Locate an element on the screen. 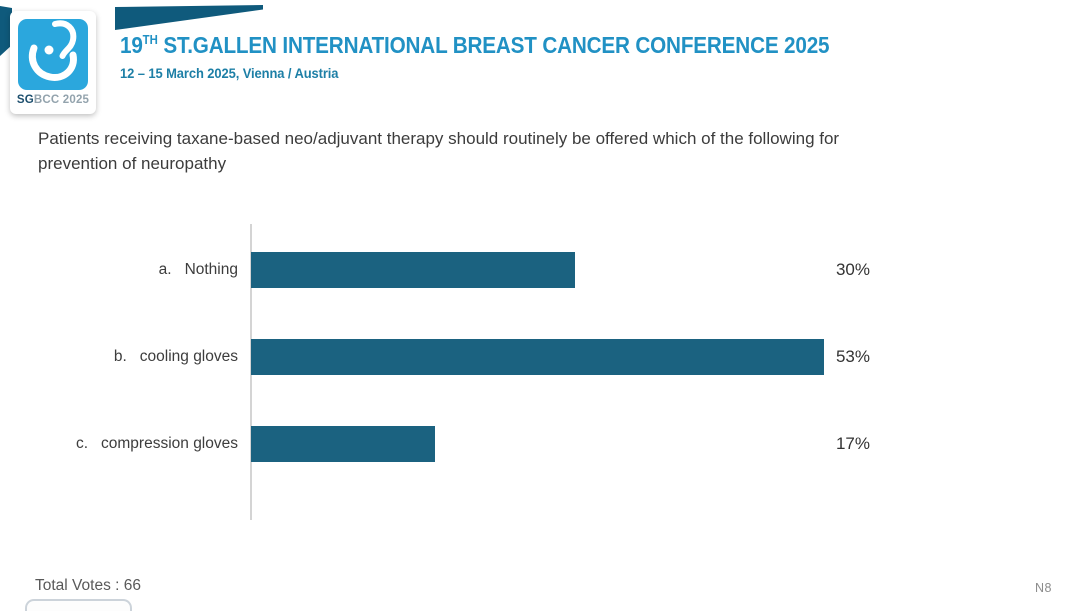 Image resolution: width=1080 pixels, height=611 pixels. bar-category-label: b. cooling gloves is located at coordinates (129, 357).